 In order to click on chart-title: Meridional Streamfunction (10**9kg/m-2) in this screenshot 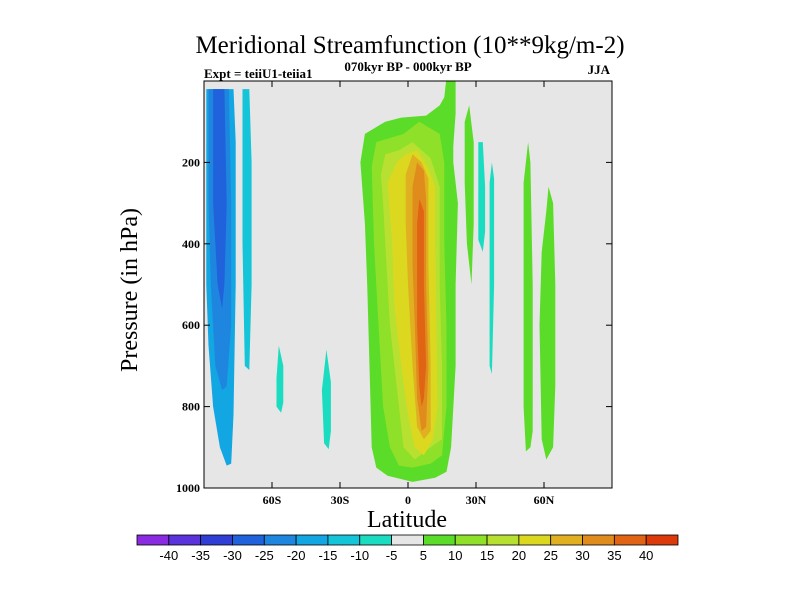, I will do `click(409, 45)`.